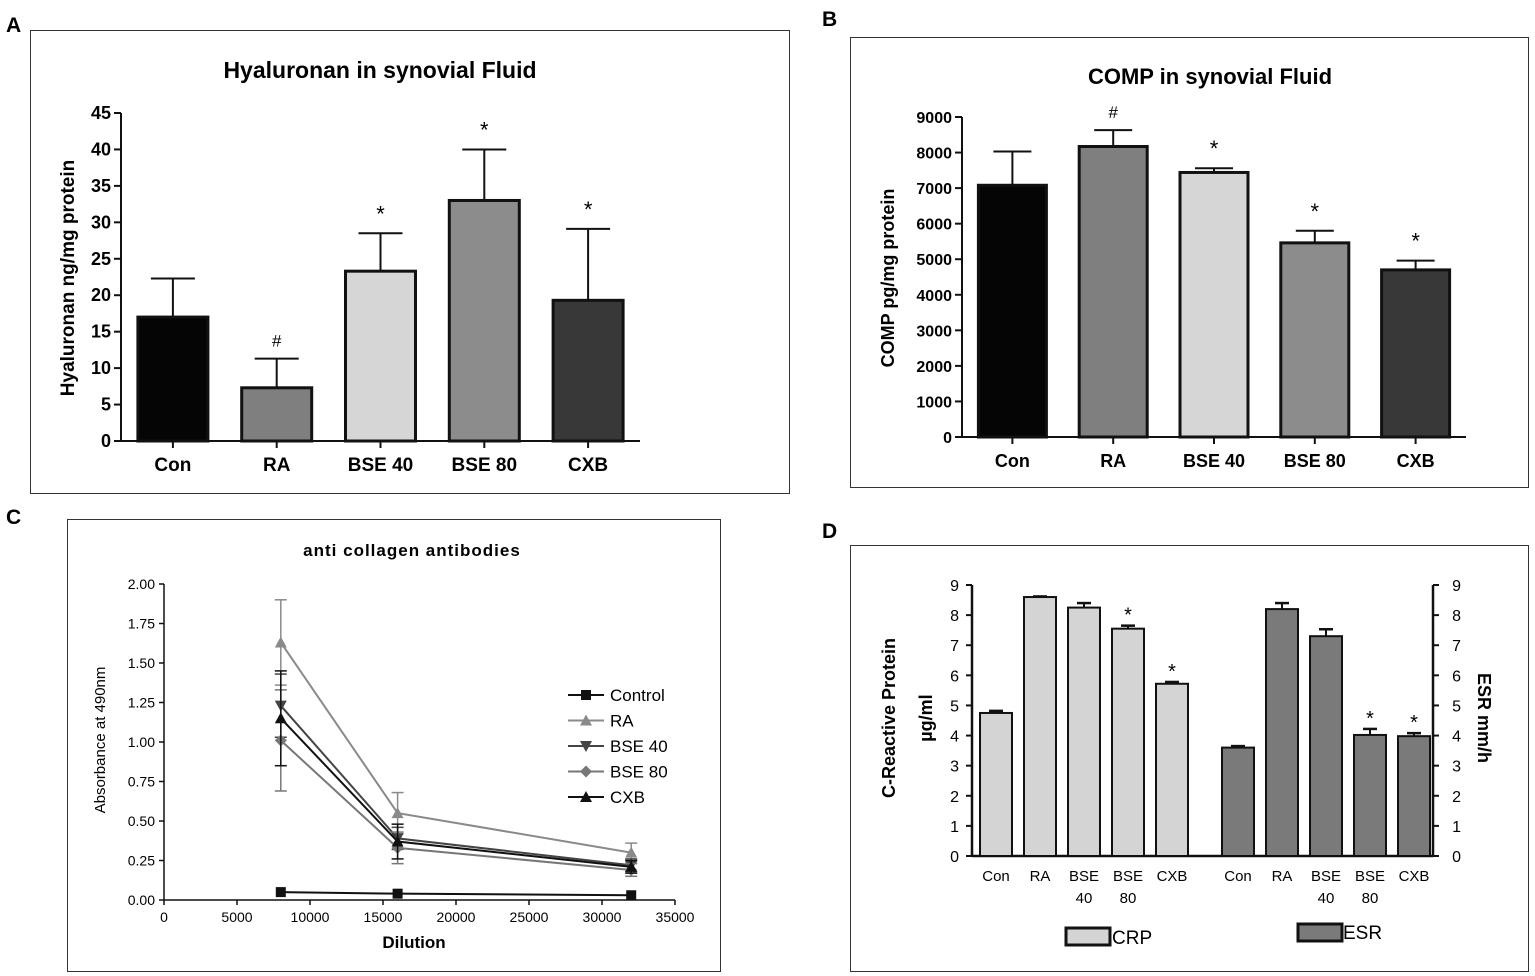 The width and height of the screenshot is (1535, 976). What do you see at coordinates (101, 259) in the screenshot?
I see `chart-a-ytick-label: 25` at bounding box center [101, 259].